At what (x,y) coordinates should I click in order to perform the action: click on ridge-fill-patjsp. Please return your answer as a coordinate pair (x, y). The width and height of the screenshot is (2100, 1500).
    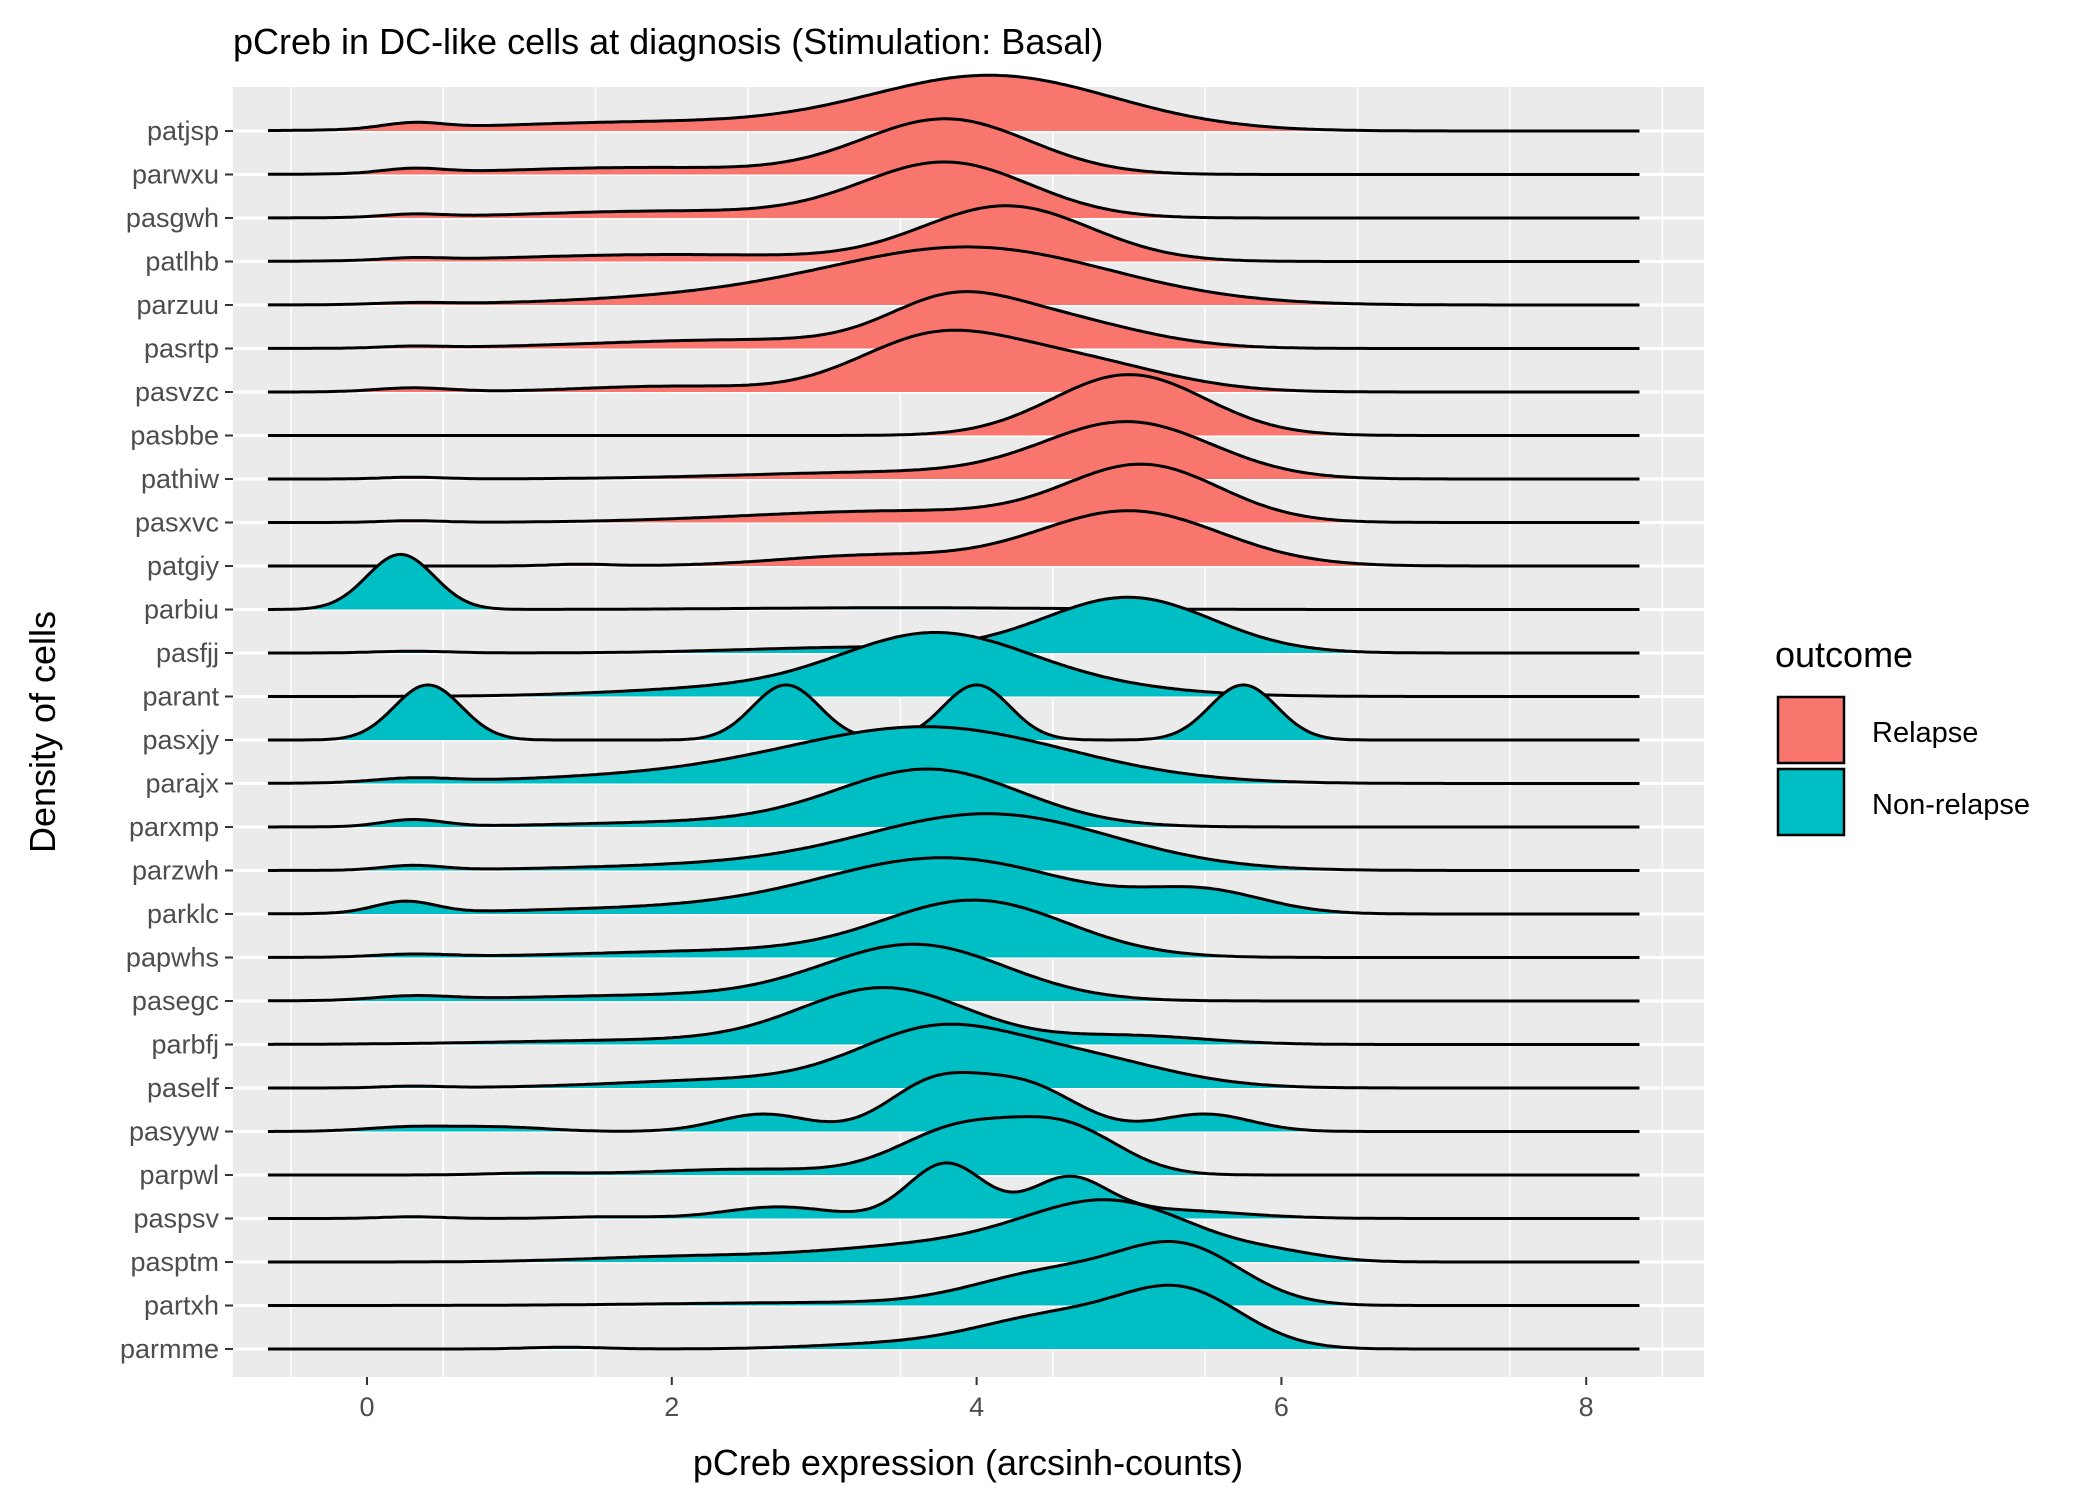
    Looking at the image, I should click on (953, 103).